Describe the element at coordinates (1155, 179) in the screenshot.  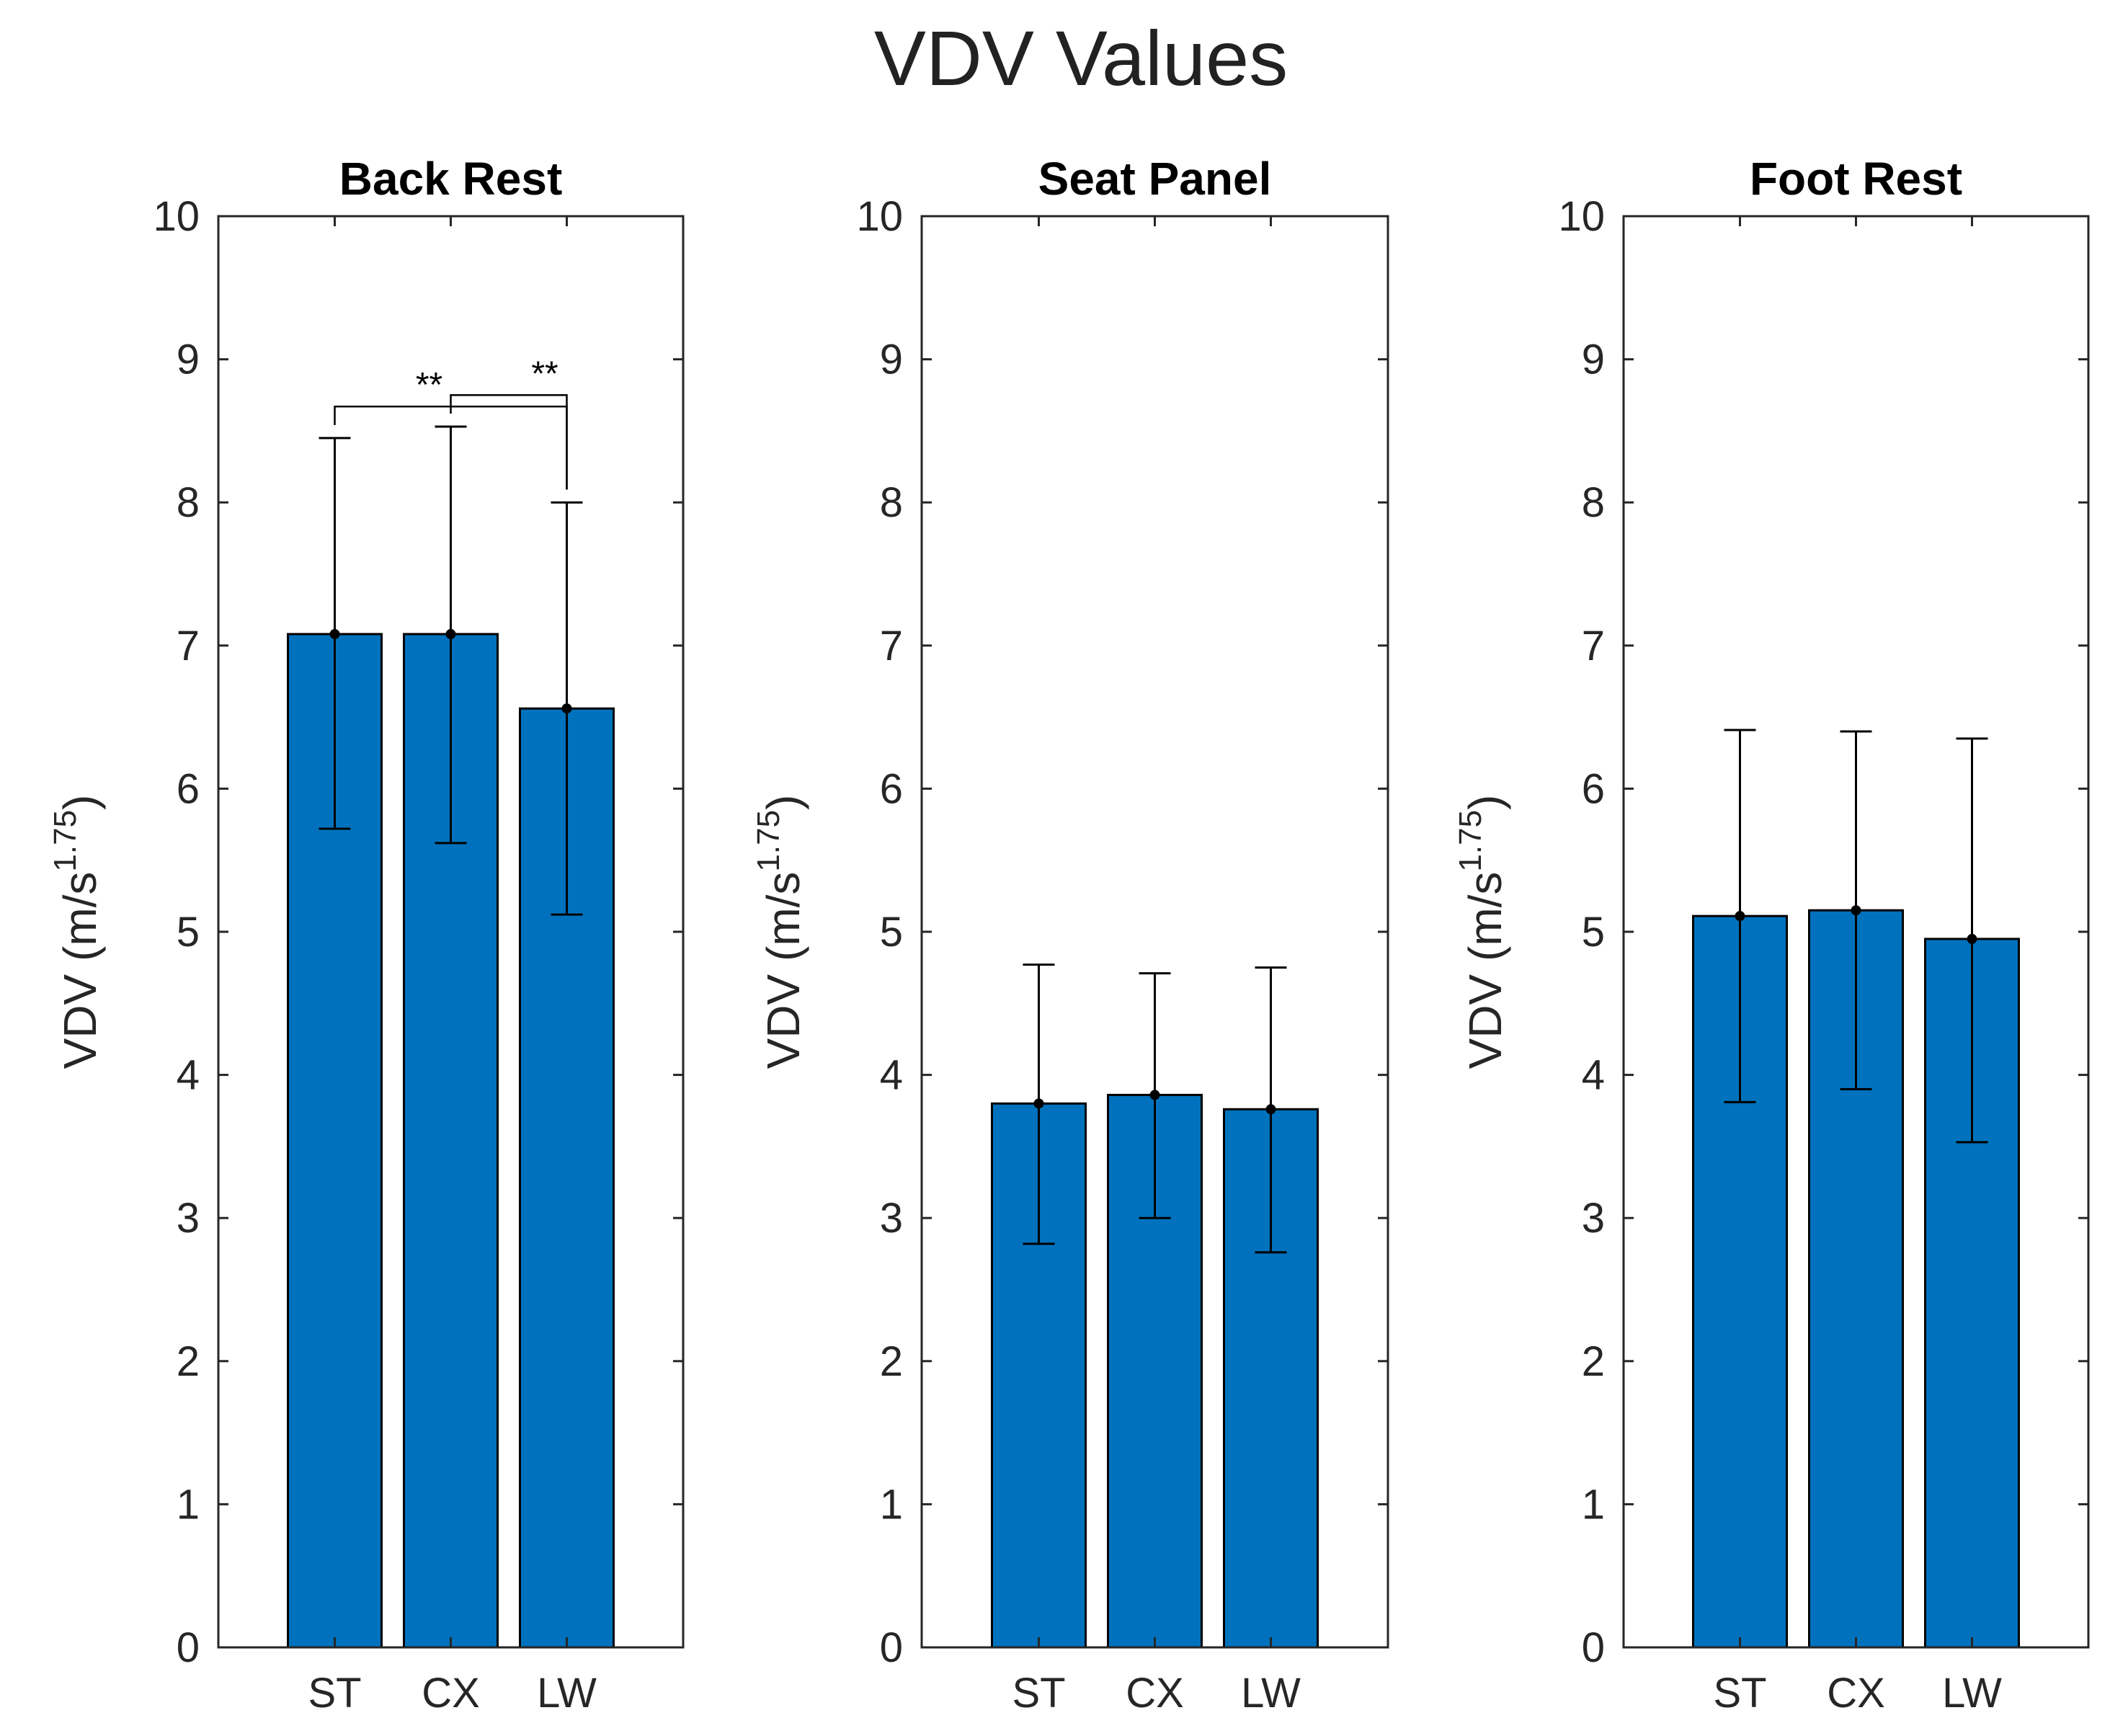
I see `panel-title: Seat Panel` at that location.